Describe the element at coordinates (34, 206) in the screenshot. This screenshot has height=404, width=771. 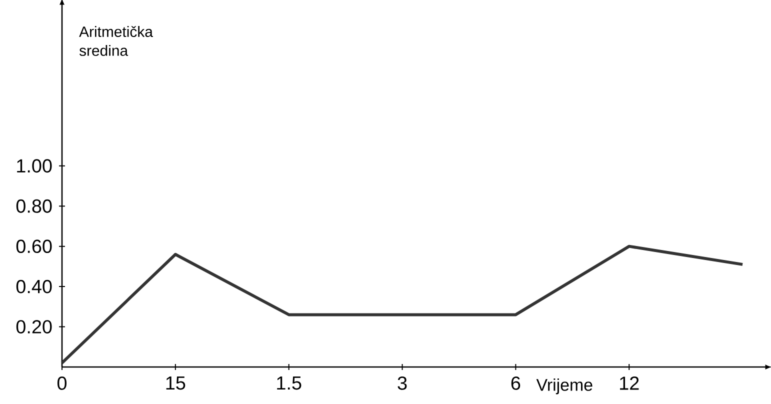
I see `y-tick-label: 0.80` at that location.